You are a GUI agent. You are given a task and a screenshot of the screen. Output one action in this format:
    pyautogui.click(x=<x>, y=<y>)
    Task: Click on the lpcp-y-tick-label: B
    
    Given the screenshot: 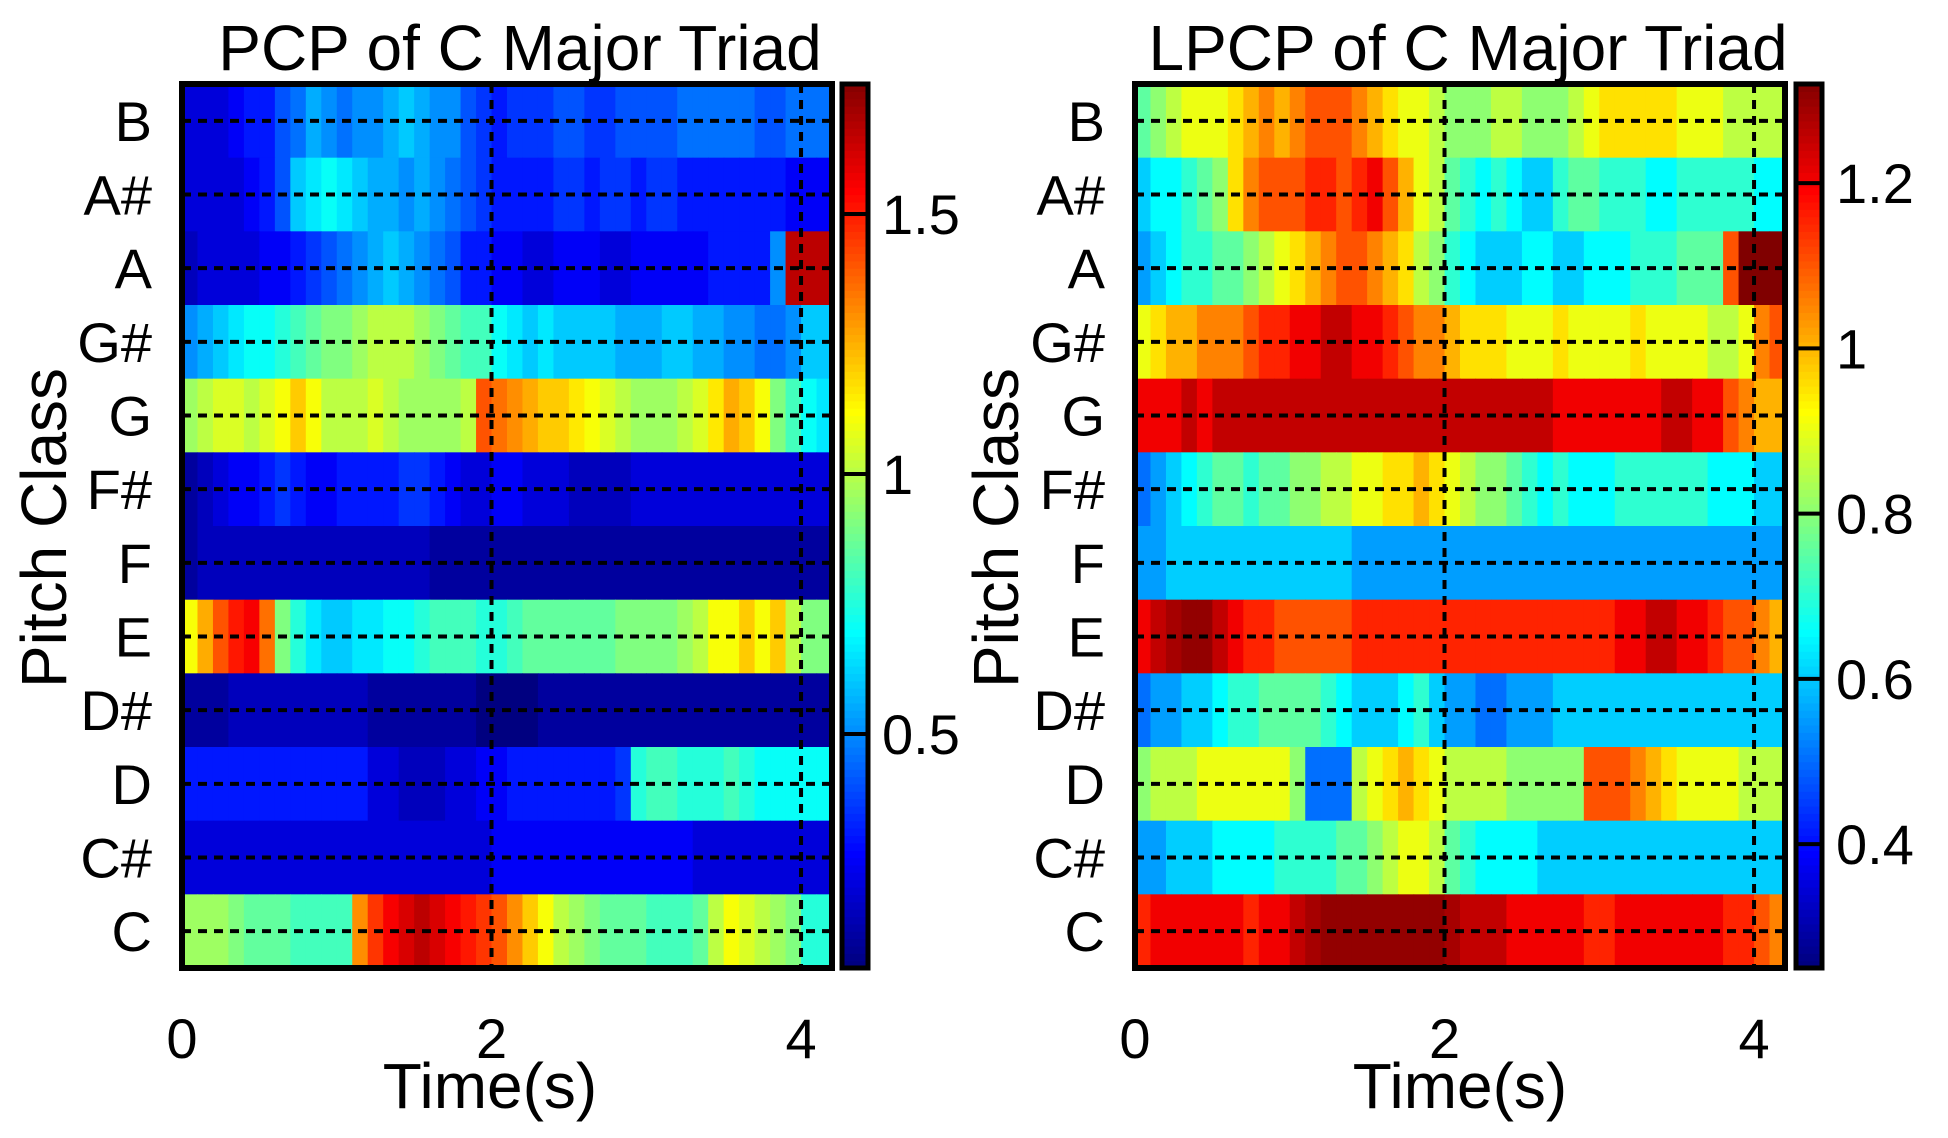 What is the action you would take?
    pyautogui.click(x=1086, y=121)
    